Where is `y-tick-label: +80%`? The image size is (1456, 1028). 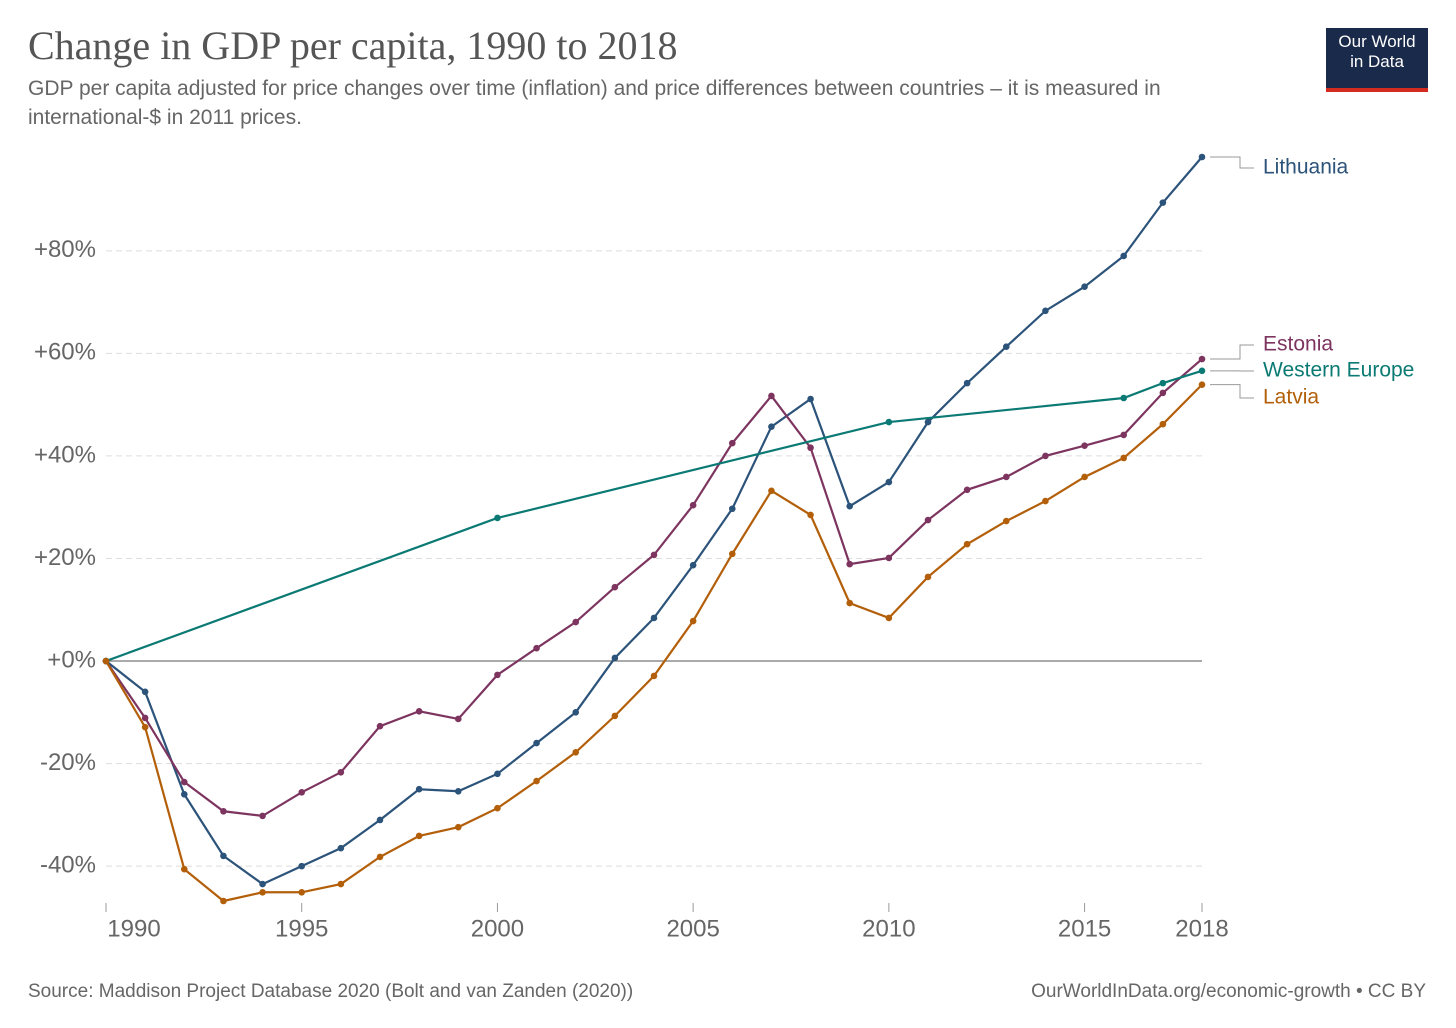 y-tick-label: +80% is located at coordinates (65, 249).